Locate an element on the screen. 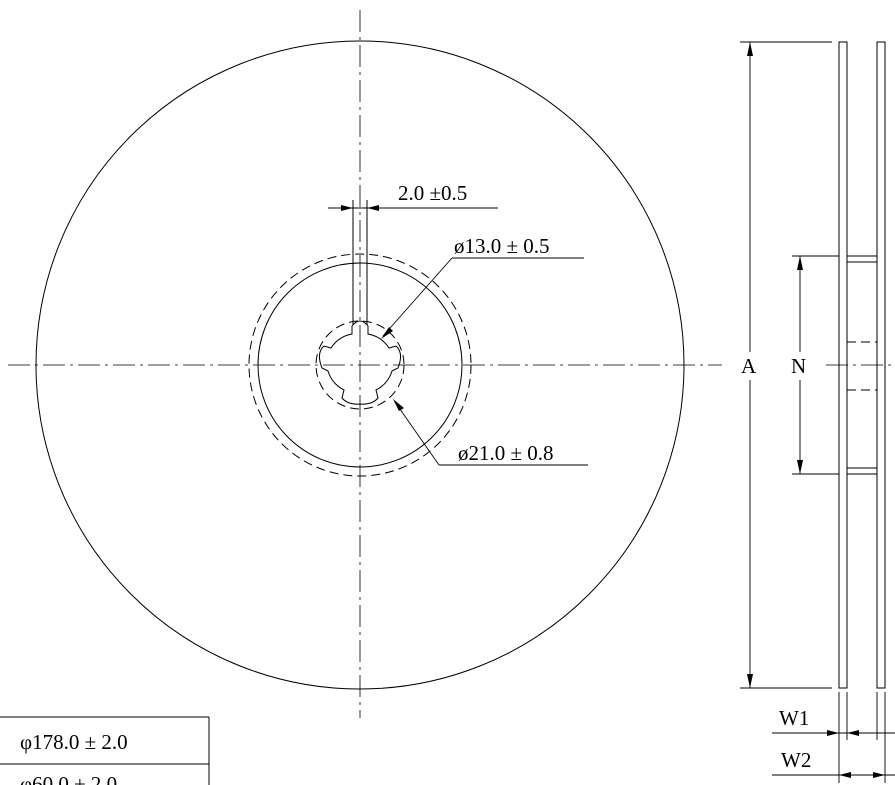  arbor-dashed-circle is located at coordinates (360, 365).